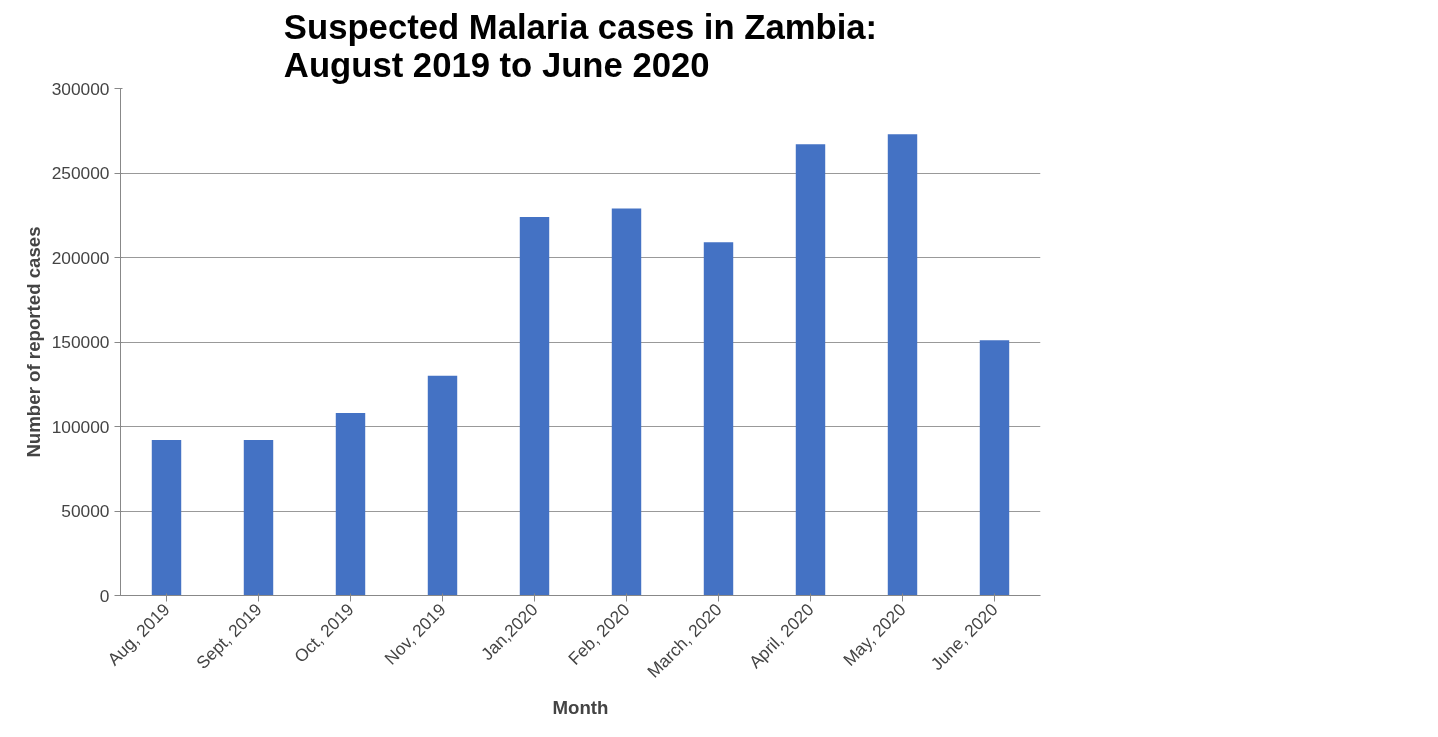  What do you see at coordinates (580, 707) in the screenshot?
I see `x-axis-title: Month` at bounding box center [580, 707].